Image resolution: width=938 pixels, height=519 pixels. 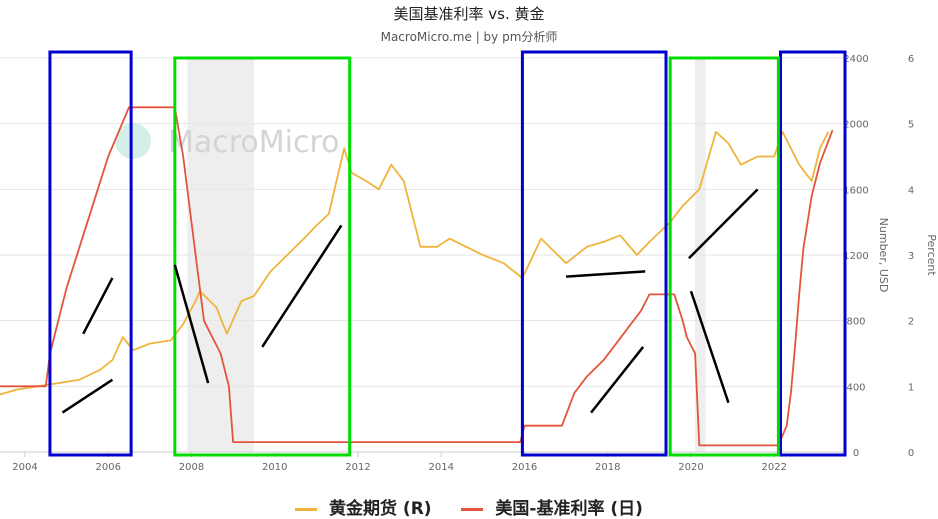 I want to click on y-axis-title-percent: Percent, so click(x=931, y=255).